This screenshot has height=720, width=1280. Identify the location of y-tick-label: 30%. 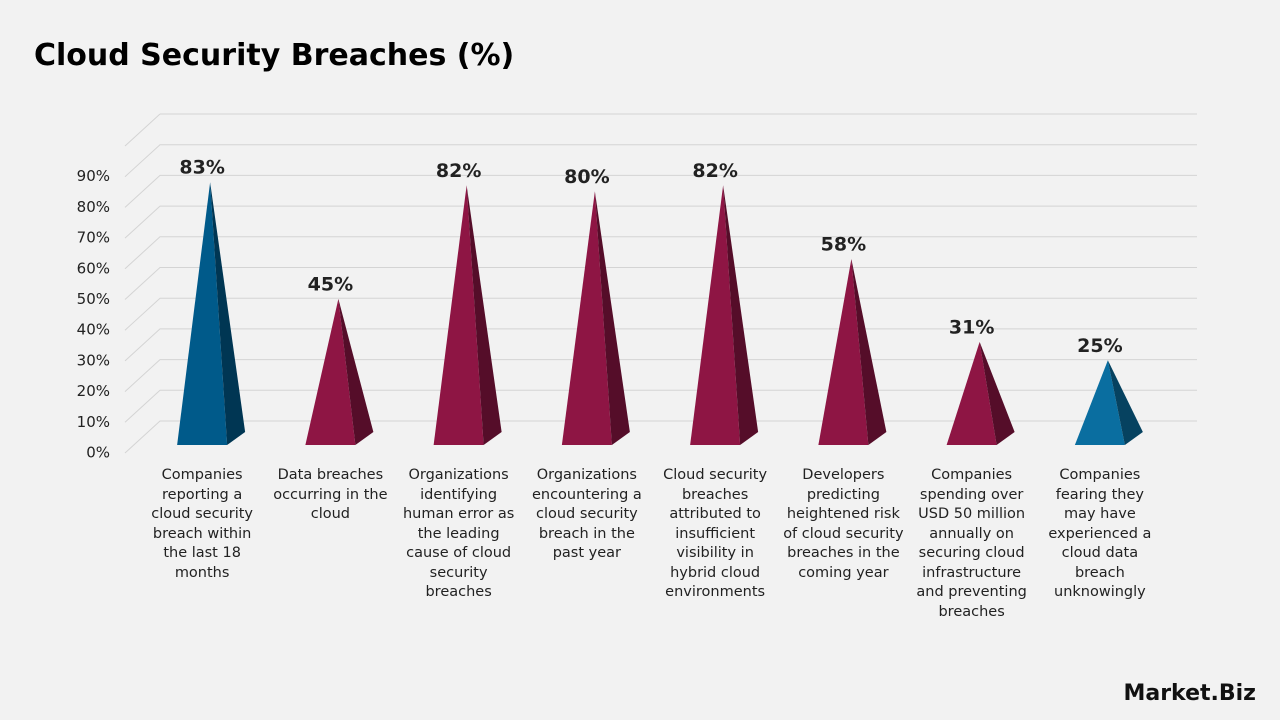
(93, 360).